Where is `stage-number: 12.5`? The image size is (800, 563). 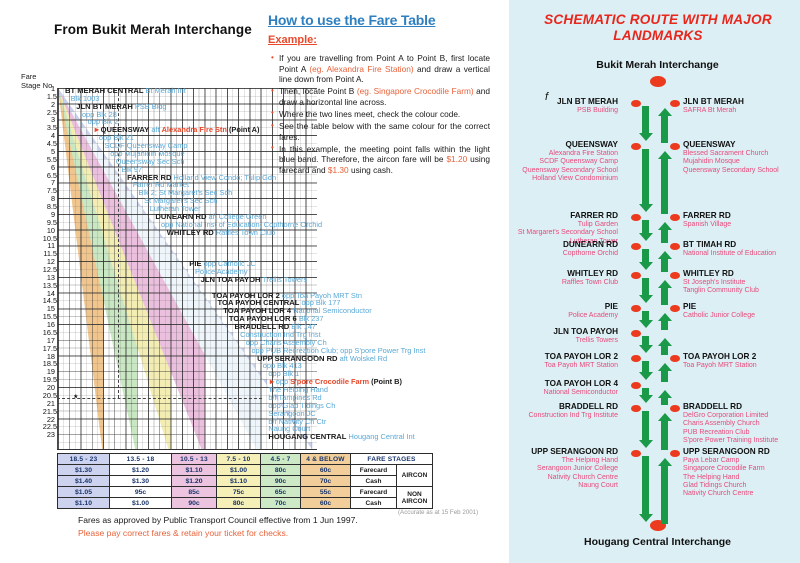
stage-number: 12.5 is located at coordinates (49, 269).